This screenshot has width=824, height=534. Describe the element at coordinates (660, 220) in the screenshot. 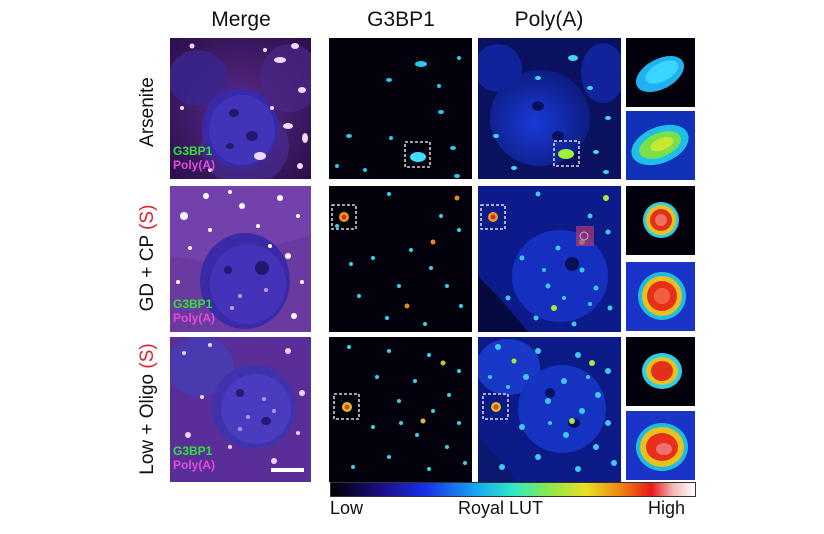

I see `zoom-g3bp1-gd-cp` at that location.